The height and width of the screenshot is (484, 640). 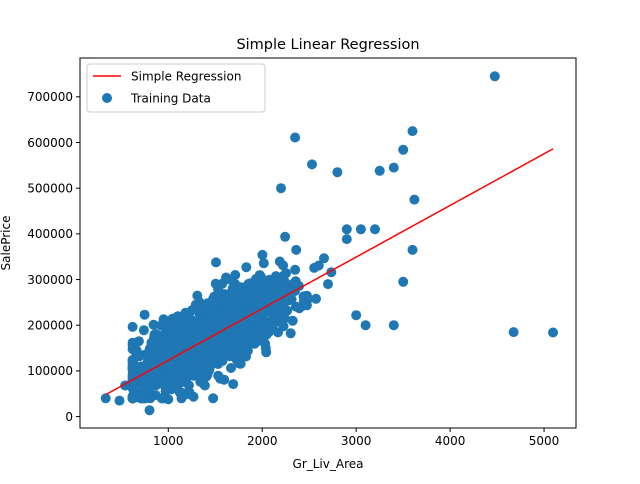 What do you see at coordinates (186, 77) in the screenshot?
I see `legend-label-regression: Simple Regression` at bounding box center [186, 77].